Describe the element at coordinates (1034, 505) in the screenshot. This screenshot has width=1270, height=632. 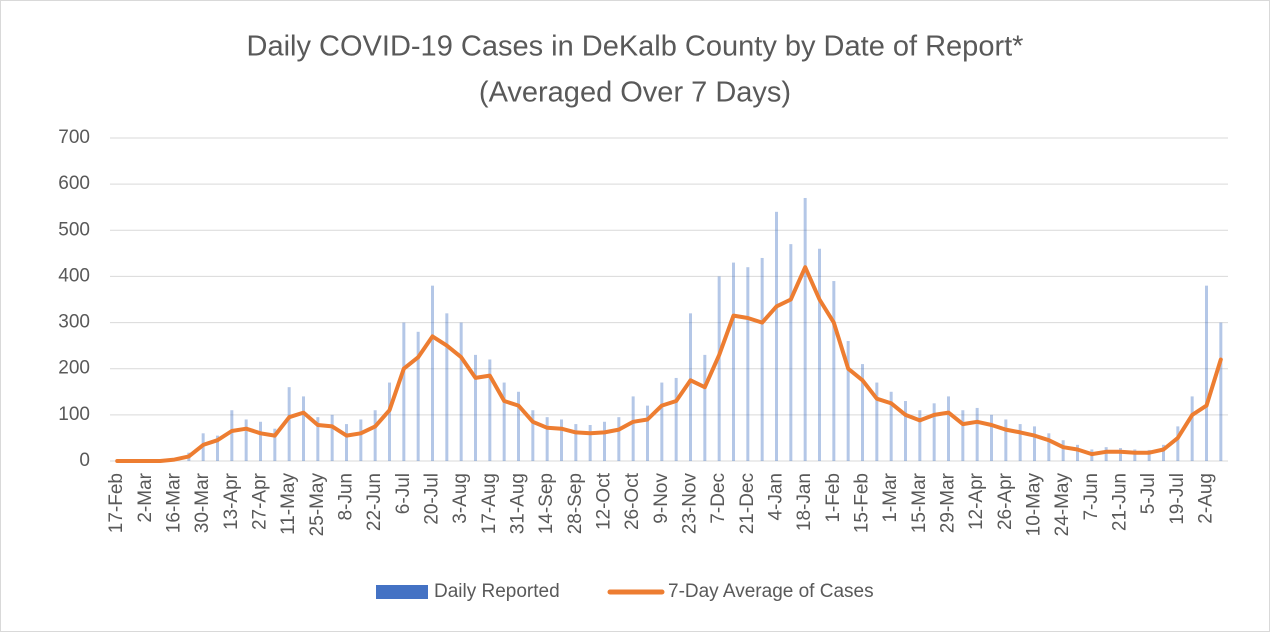
I see `x-tick-label: 10-May` at that location.